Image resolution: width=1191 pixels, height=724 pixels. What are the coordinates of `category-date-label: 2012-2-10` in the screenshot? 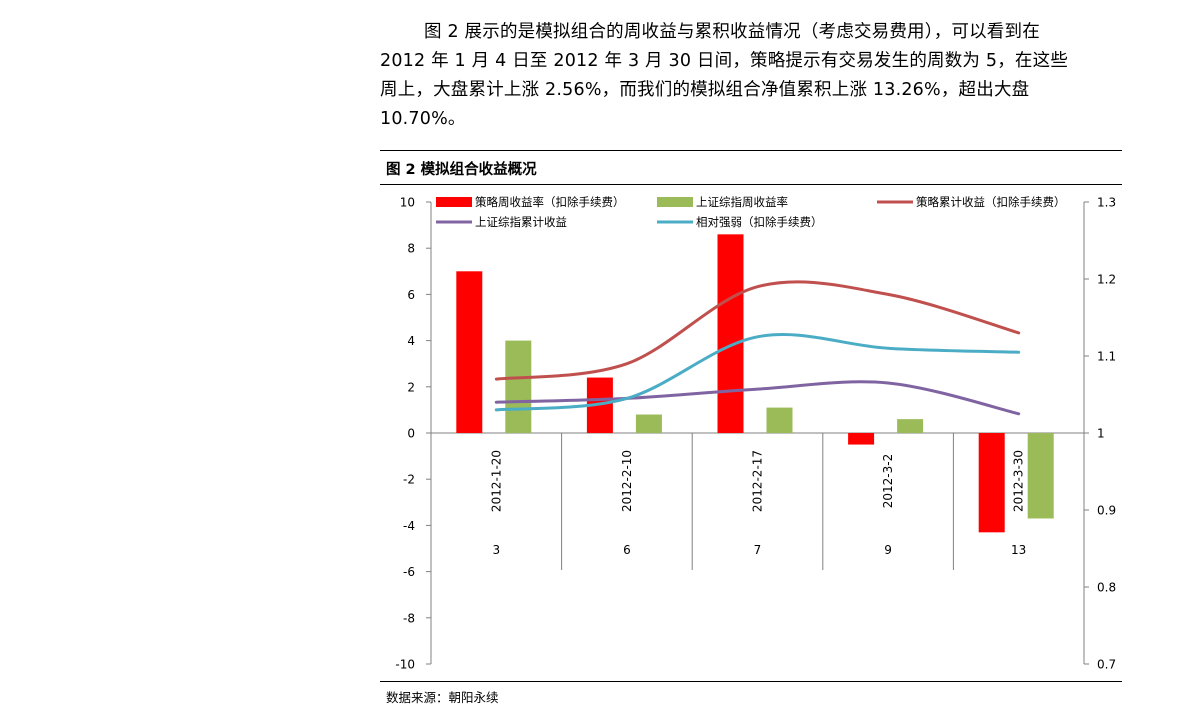 It's located at (627, 481).